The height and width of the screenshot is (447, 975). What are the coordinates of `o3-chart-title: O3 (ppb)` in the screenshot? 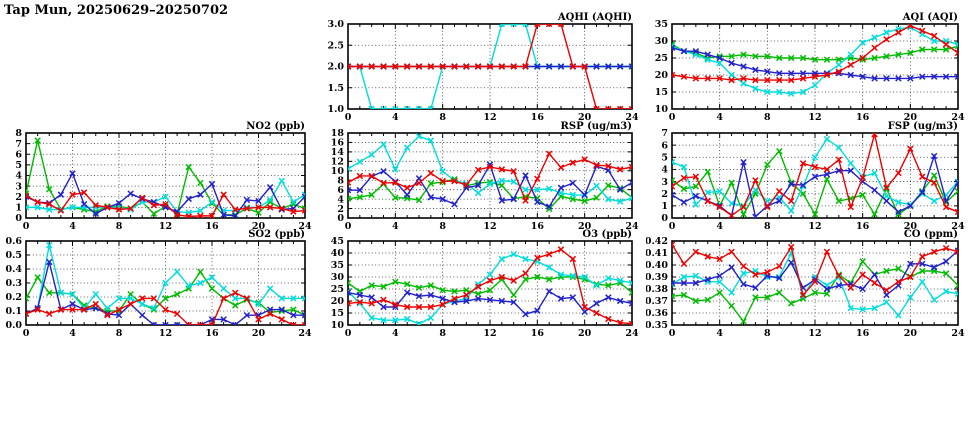 It's located at (607, 234).